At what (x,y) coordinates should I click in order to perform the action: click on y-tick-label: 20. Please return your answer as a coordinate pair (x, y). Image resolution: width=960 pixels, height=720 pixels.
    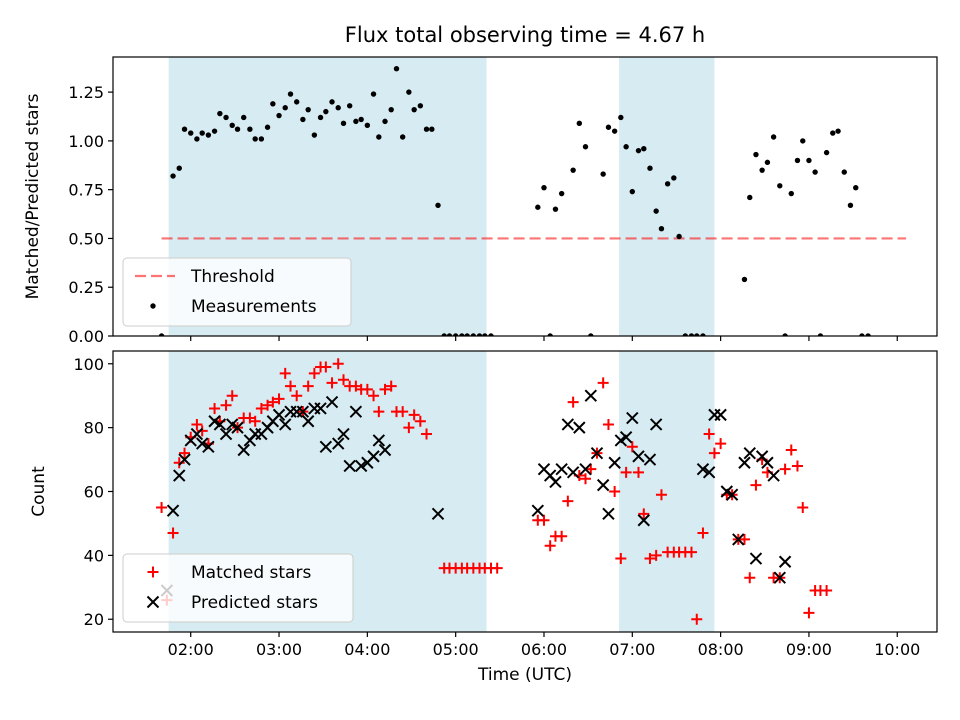
    Looking at the image, I should click on (94, 619).